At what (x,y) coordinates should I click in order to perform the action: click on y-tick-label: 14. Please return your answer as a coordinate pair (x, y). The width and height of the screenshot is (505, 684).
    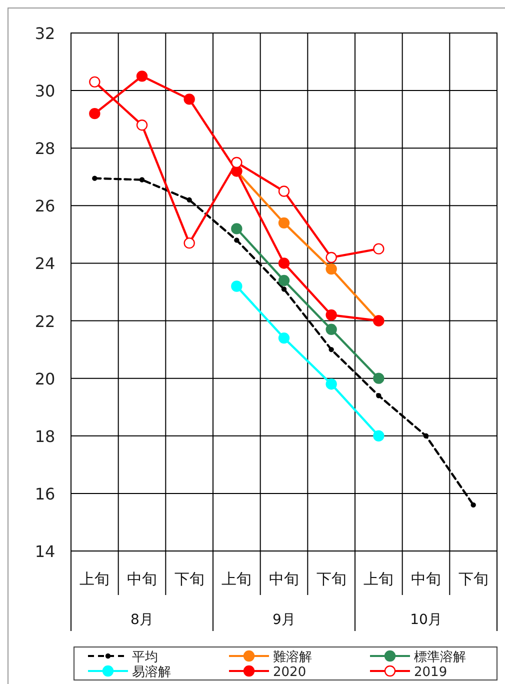
    Looking at the image, I should click on (45, 551).